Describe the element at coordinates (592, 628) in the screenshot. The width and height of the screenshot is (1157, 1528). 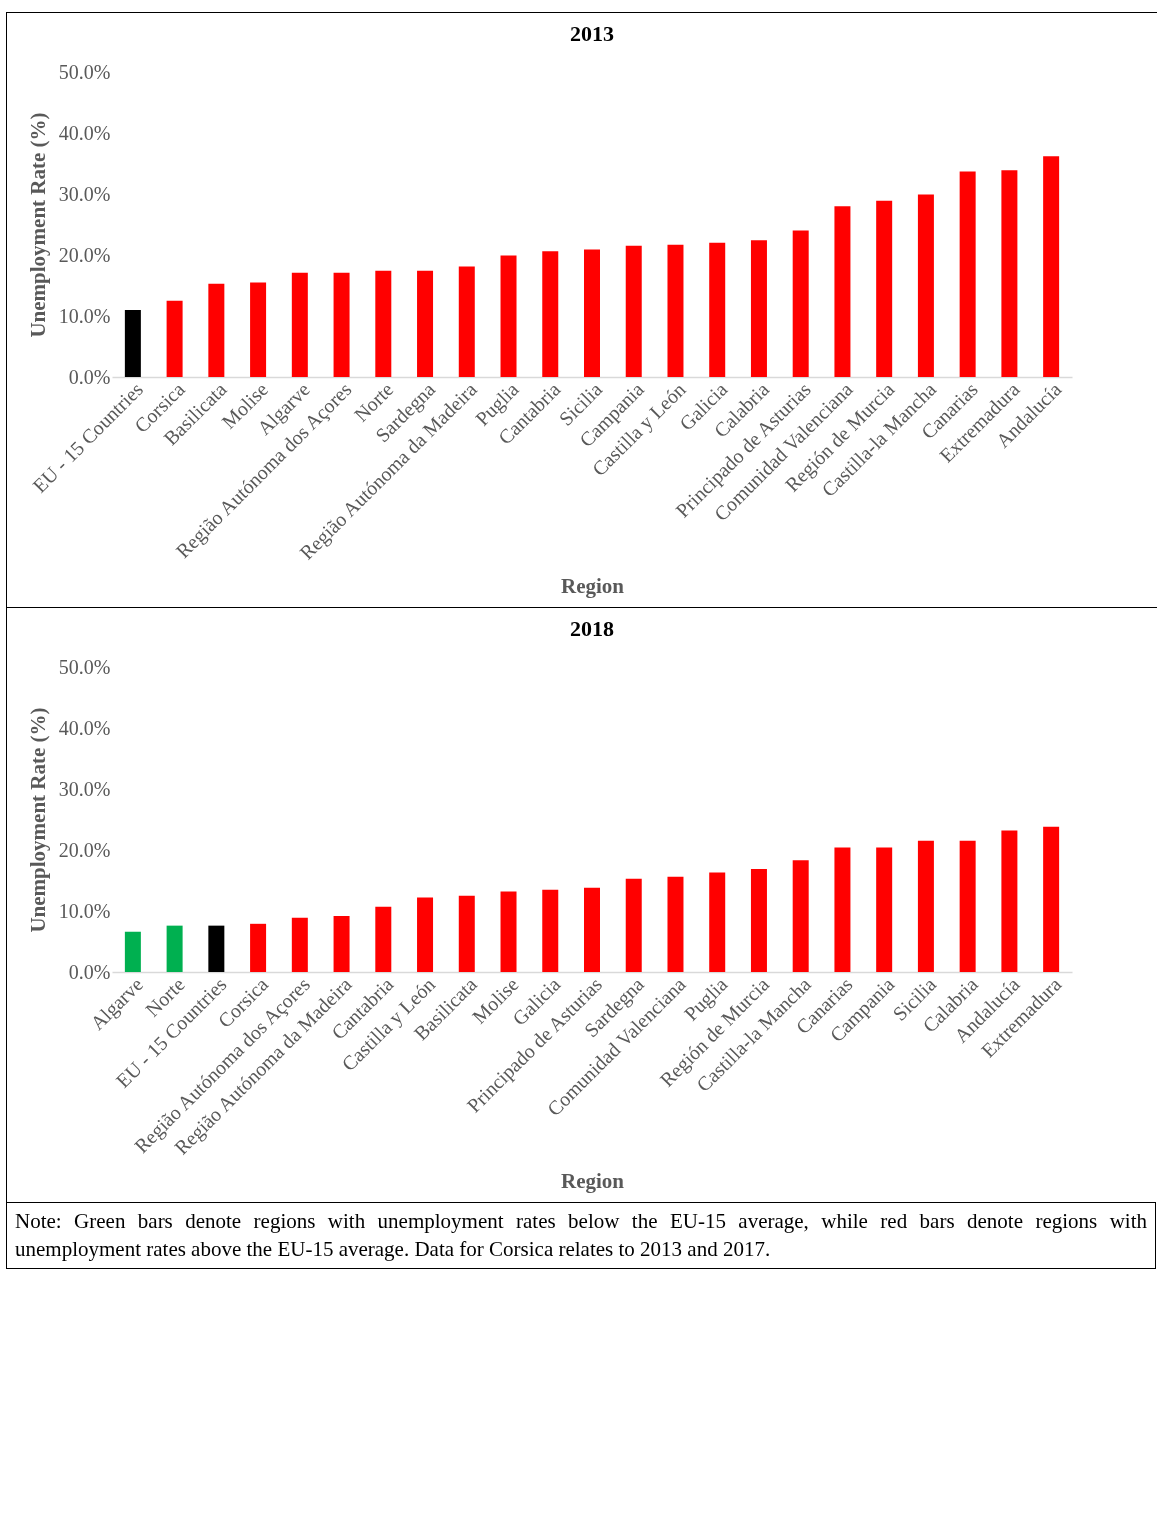
I see `chart-title: 2018` at that location.